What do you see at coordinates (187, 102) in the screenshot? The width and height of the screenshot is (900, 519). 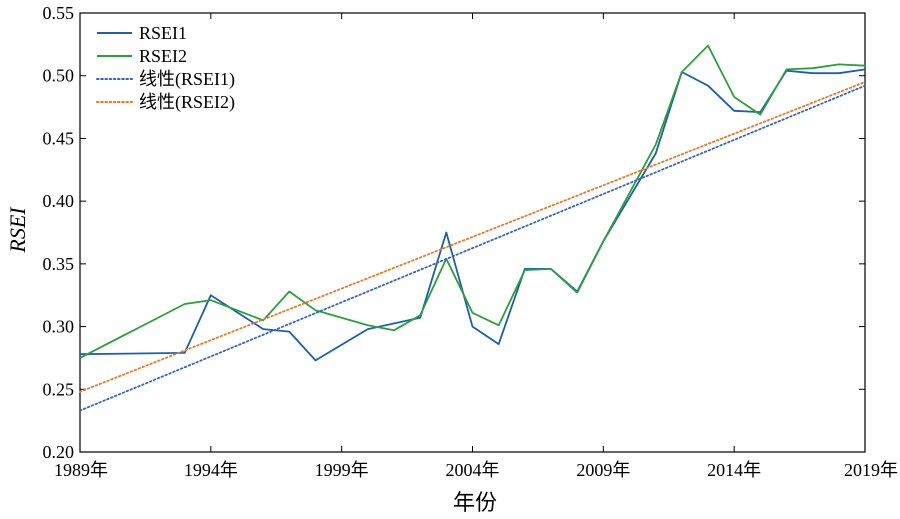 I see `legend-label-4: 线性(RSEI2)` at bounding box center [187, 102].